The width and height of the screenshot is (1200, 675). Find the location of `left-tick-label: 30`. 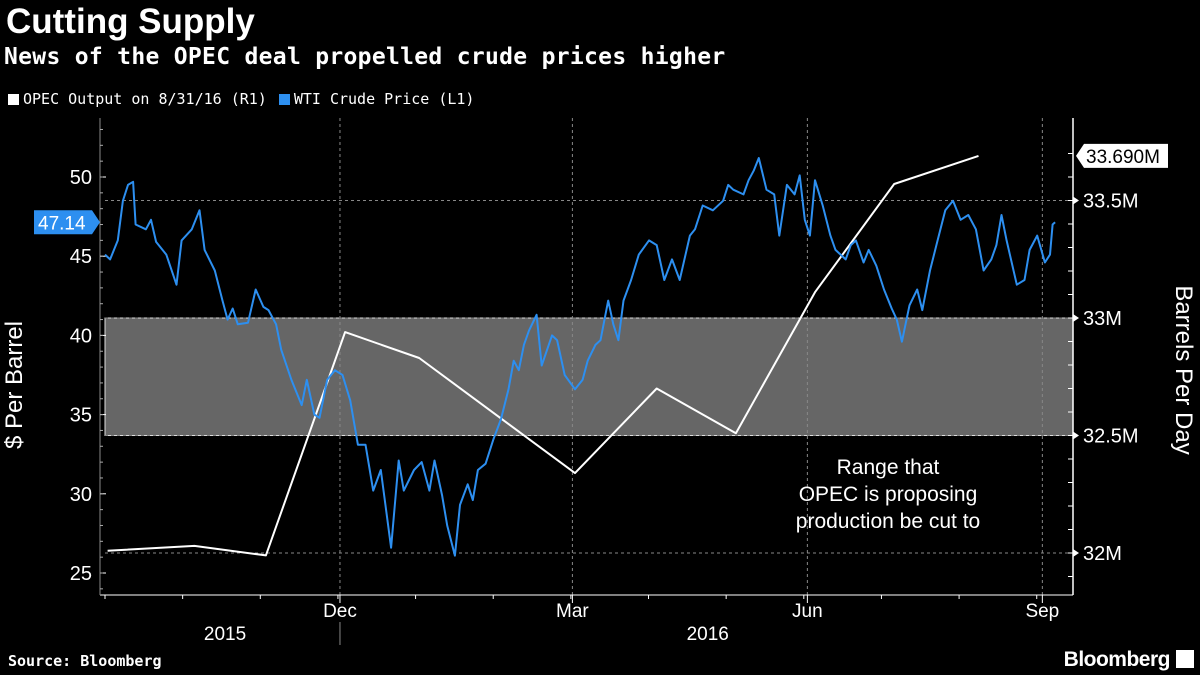

left-tick-label: 30 is located at coordinates (81, 495).